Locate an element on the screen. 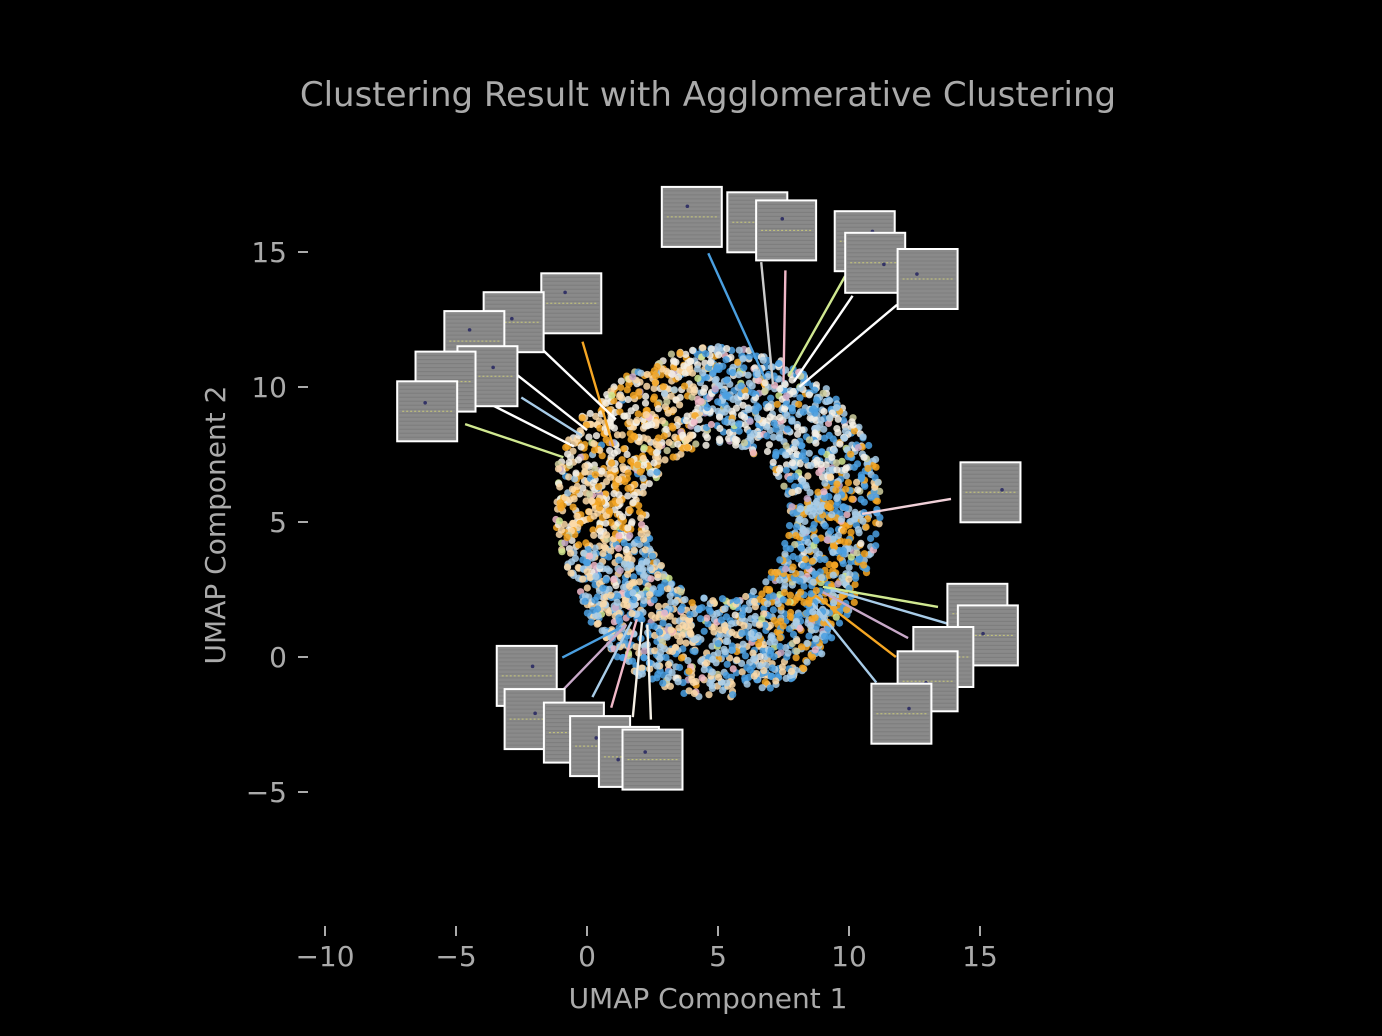 The height and width of the screenshot is (1036, 1382). x-tick-label: −10 is located at coordinates (324, 956).